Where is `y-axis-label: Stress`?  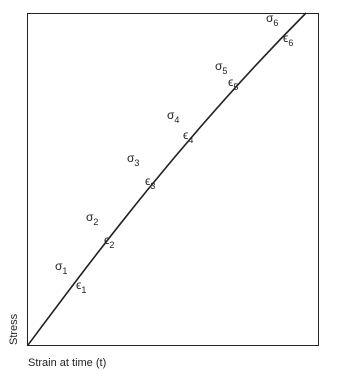 y-axis-label: Stress is located at coordinates (14, 329).